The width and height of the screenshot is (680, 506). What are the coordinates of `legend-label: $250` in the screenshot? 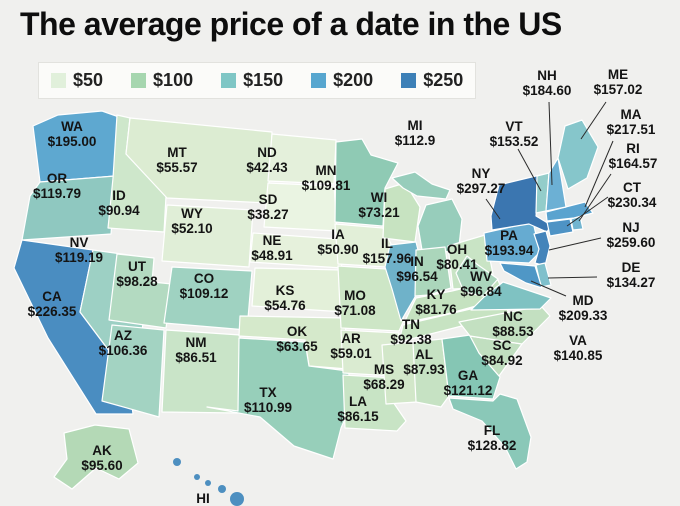 It's located at (443, 80).